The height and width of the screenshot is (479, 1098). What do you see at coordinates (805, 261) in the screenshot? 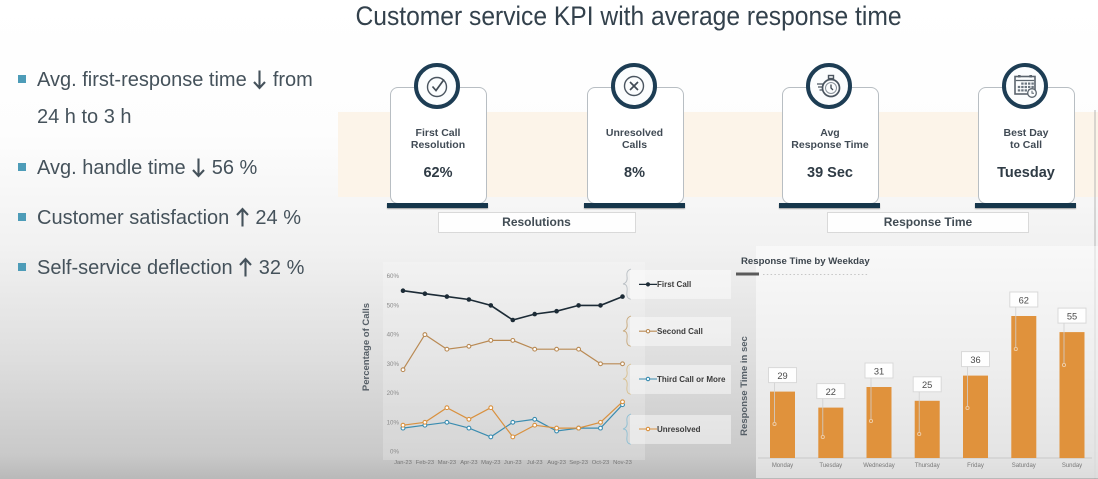
I see `svg-text: Response Time by Weekday` at bounding box center [805, 261].